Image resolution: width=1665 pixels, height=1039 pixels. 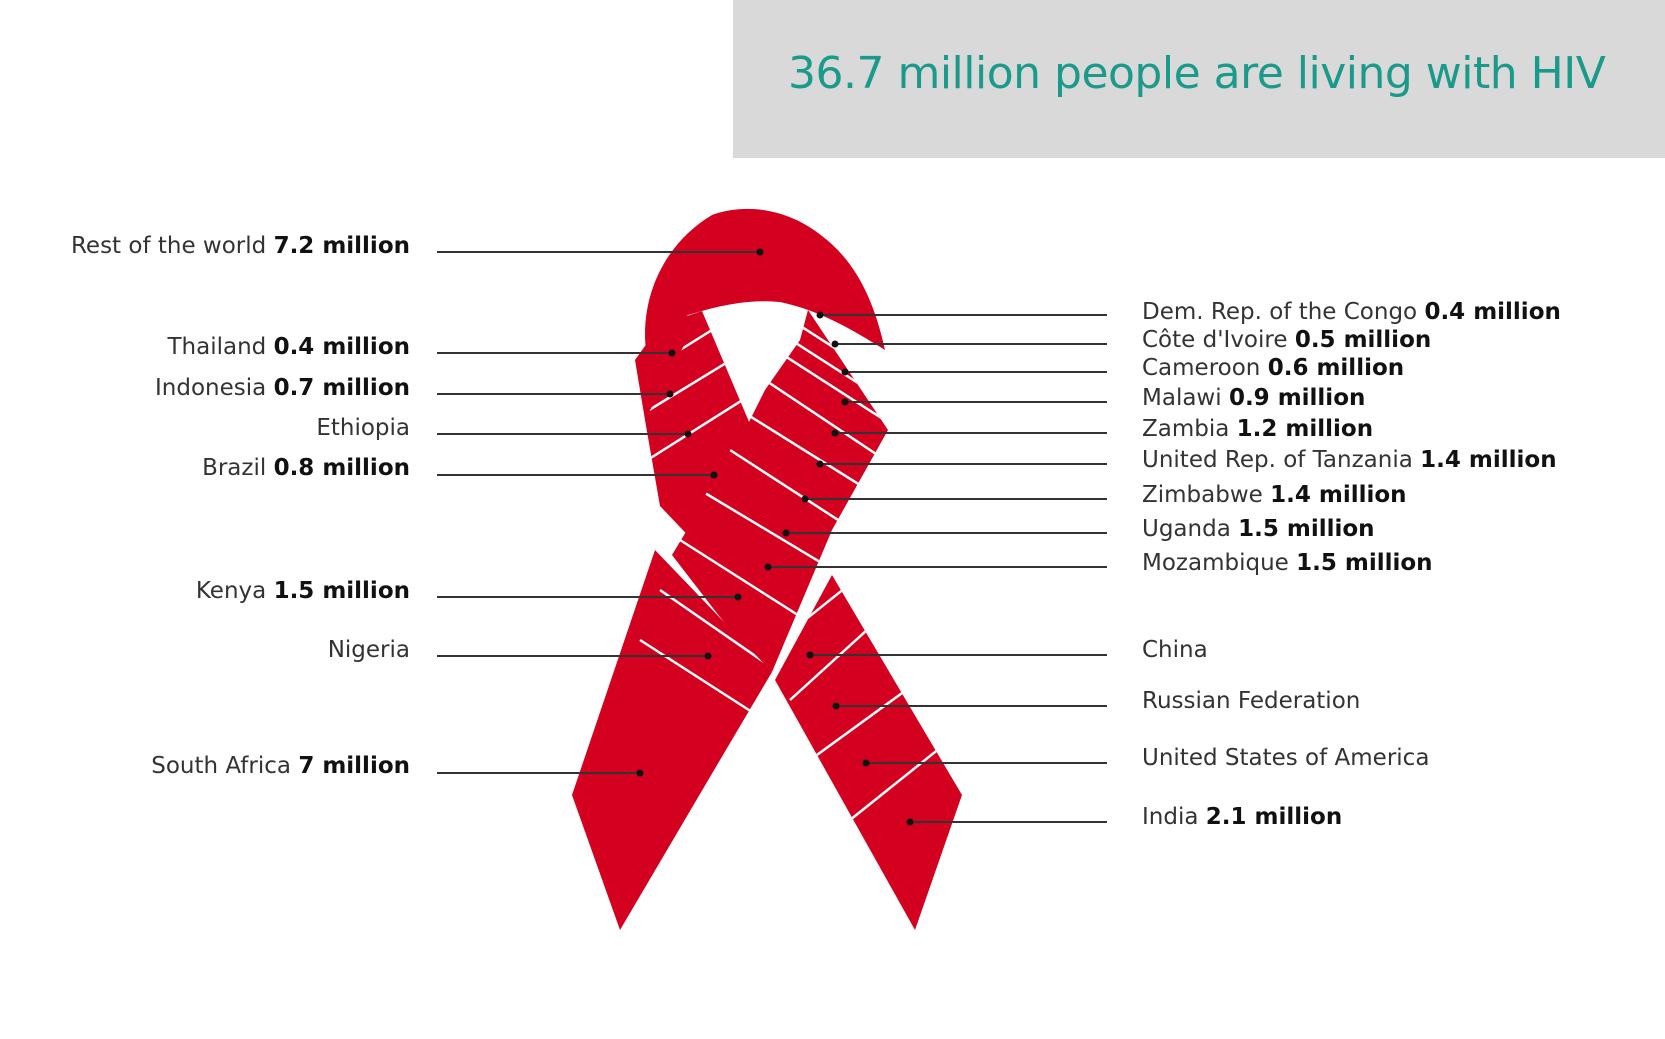 What do you see at coordinates (1201, 368) in the screenshot?
I see `country-name: Cameroon` at bounding box center [1201, 368].